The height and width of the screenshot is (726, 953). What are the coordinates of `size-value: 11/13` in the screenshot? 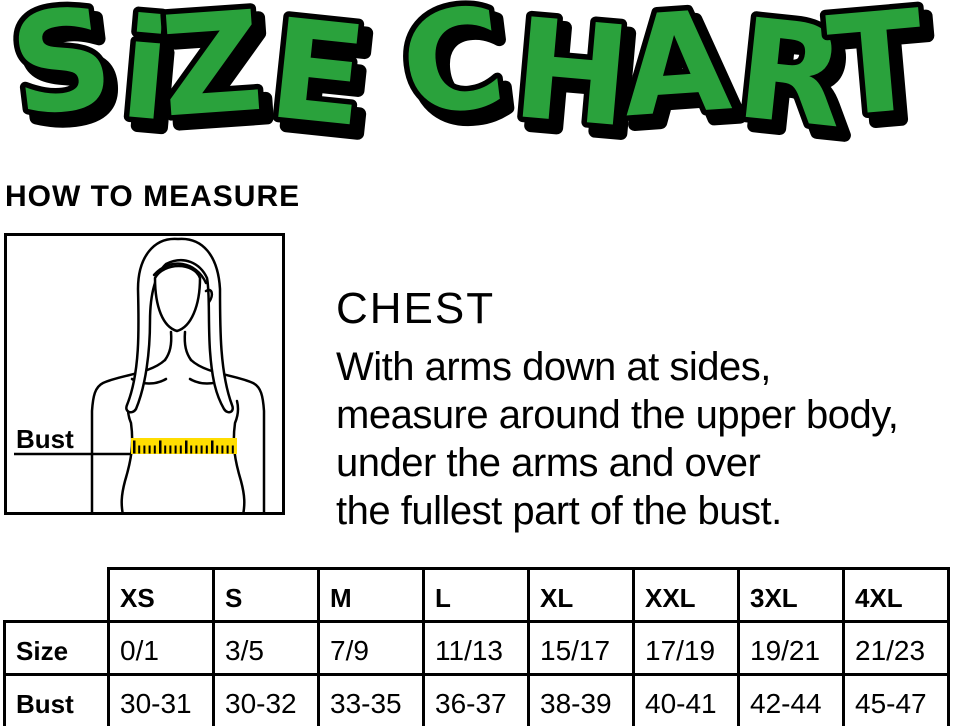 It's located at (476, 648).